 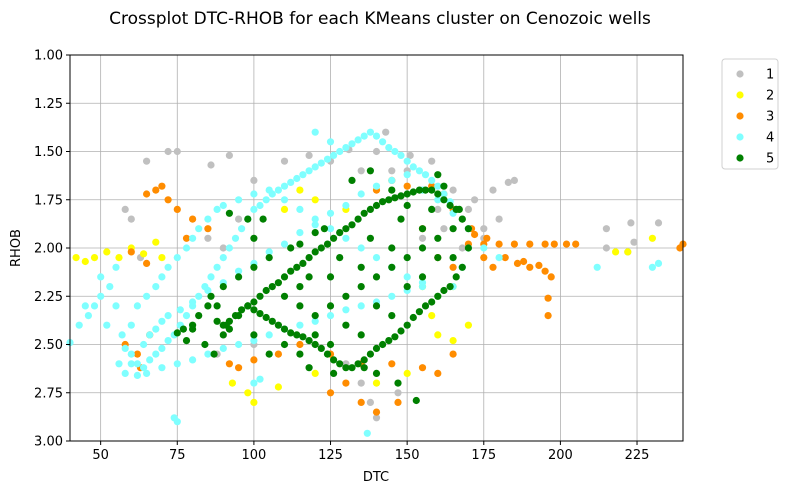 What do you see at coordinates (48, 297) in the screenshot?
I see `y-tick-label: 2.25` at bounding box center [48, 297].